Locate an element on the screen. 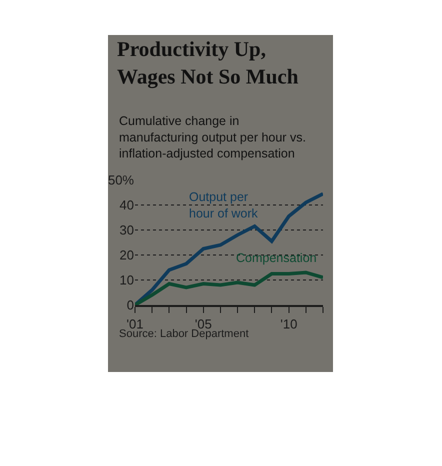 The width and height of the screenshot is (442, 466). chart-subtitle: Cumulative change in manufacturing output per hour vs. inflation-adjusted compensation is located at coordinates (212, 137).